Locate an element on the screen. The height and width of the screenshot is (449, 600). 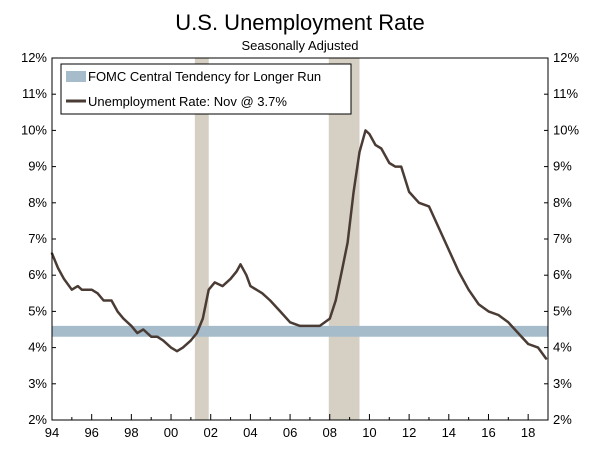
x-tick-label-8: 10 is located at coordinates (369, 432).